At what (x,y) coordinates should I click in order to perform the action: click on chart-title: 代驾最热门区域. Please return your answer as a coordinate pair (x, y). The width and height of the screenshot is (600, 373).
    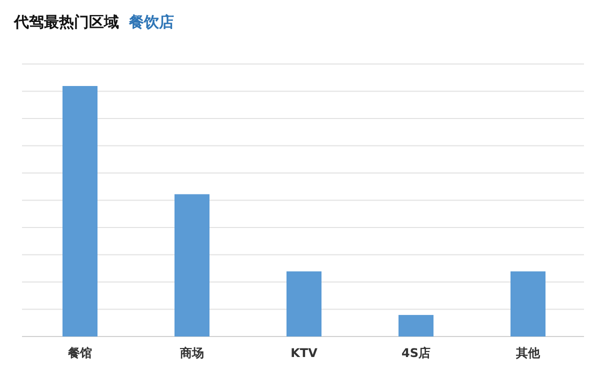
    Looking at the image, I should click on (66, 22).